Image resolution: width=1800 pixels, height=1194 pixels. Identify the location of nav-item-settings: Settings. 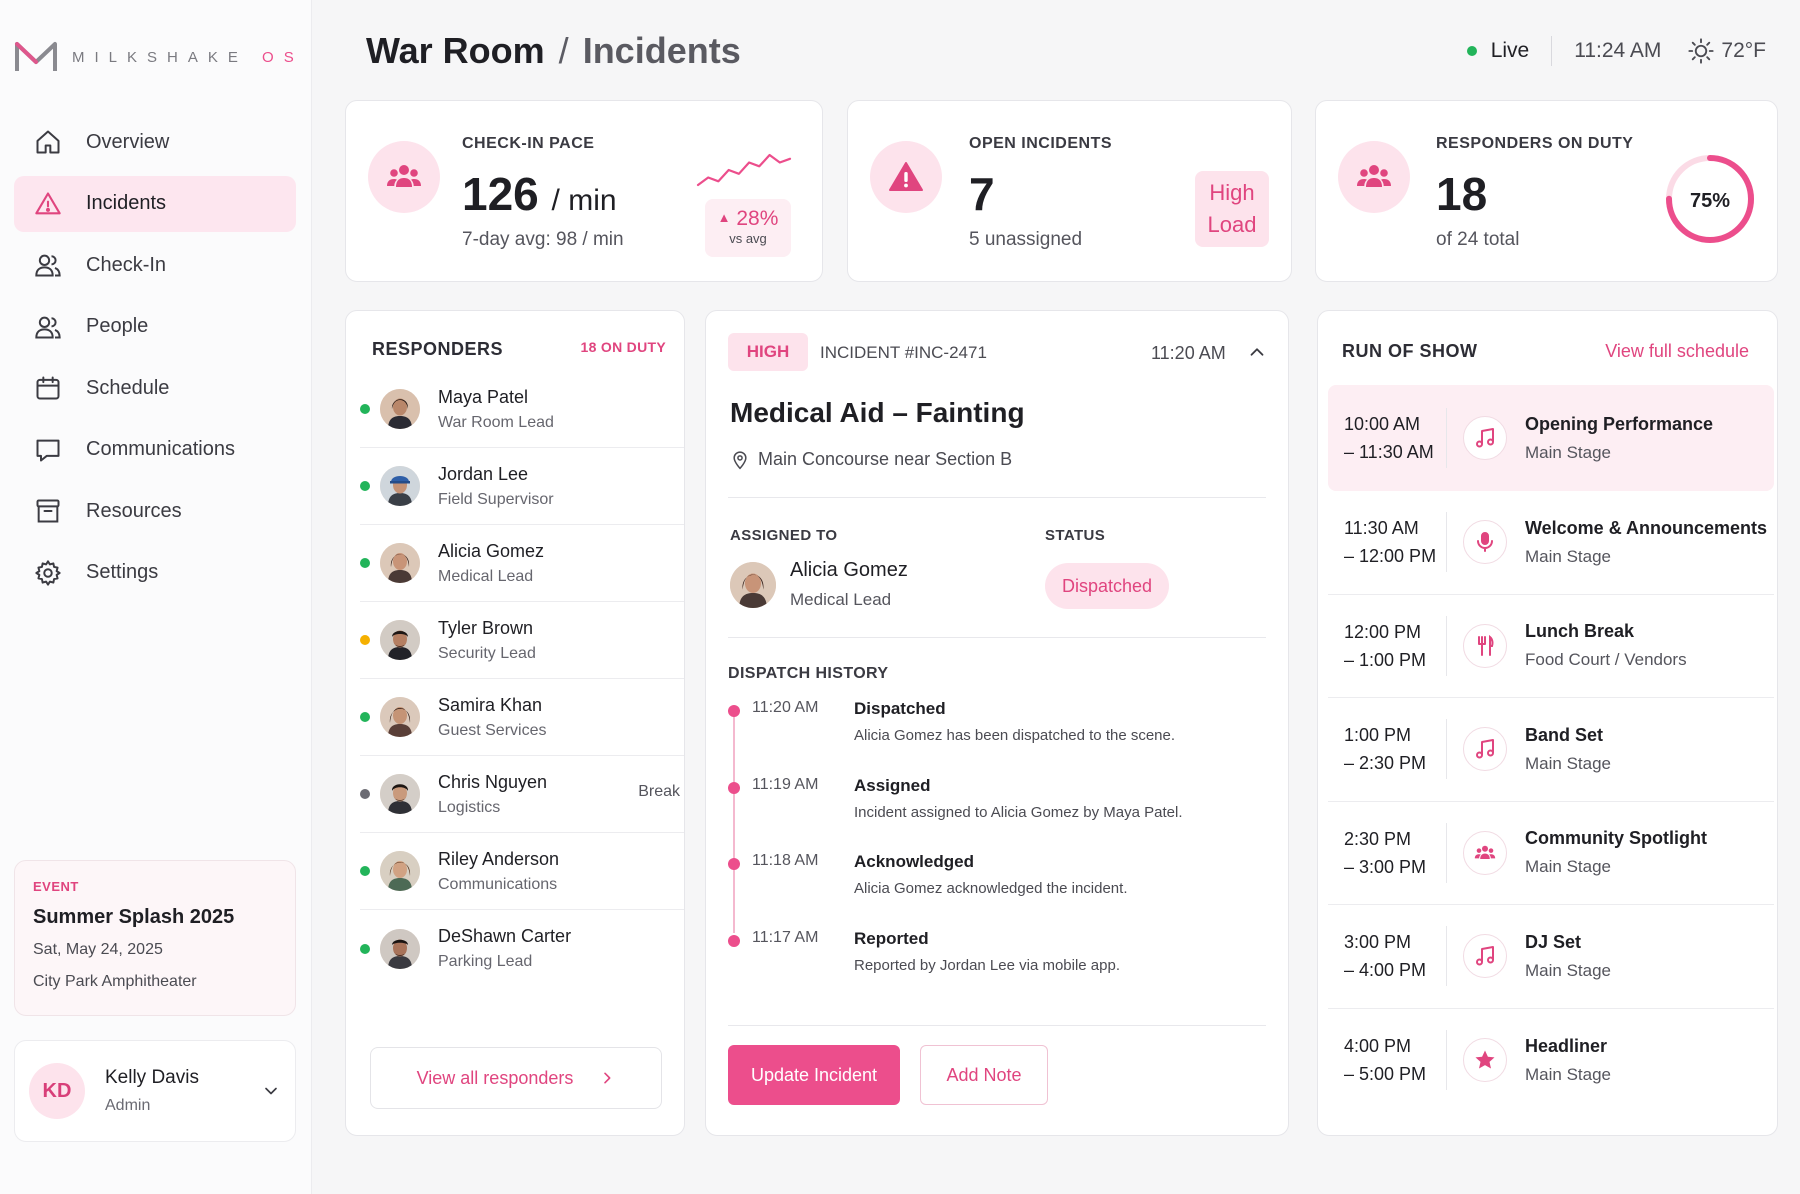
(155, 573).